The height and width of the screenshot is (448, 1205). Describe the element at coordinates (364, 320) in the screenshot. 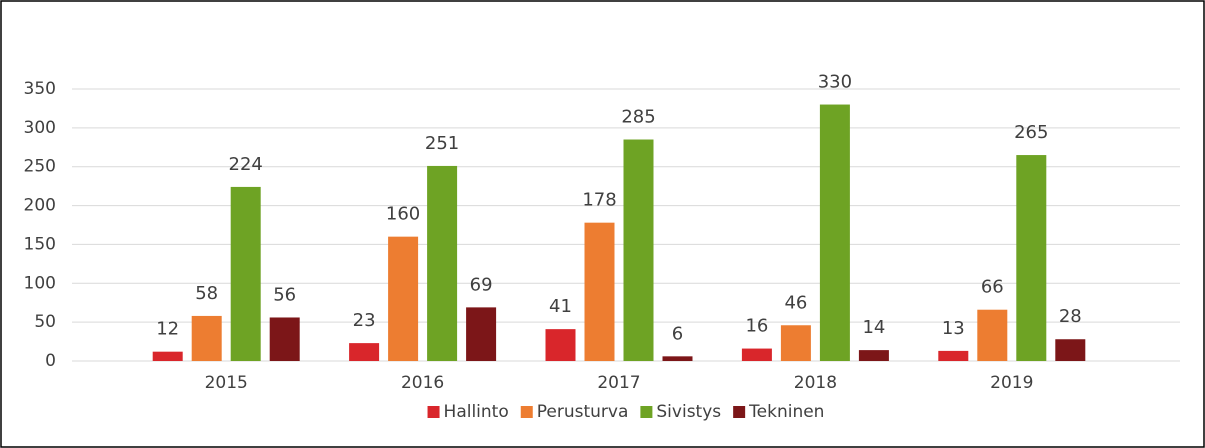

I see `data-label: 23` at that location.